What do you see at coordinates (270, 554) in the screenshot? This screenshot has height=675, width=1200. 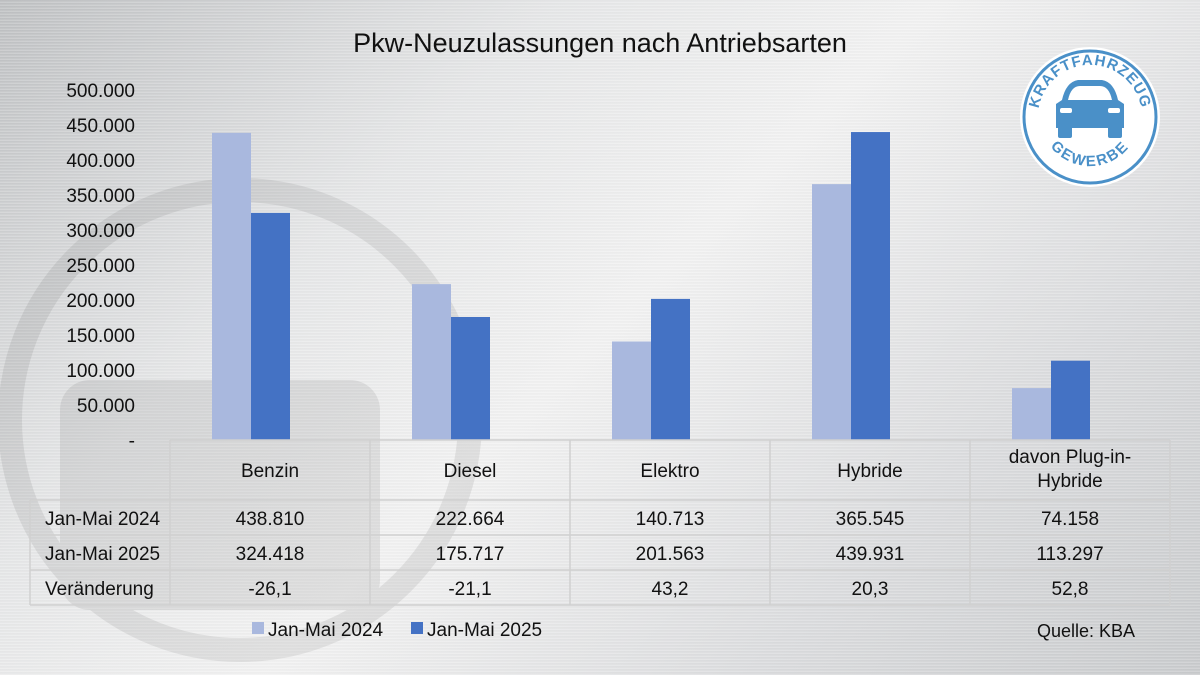 I see `table-cell: 324.418` at bounding box center [270, 554].